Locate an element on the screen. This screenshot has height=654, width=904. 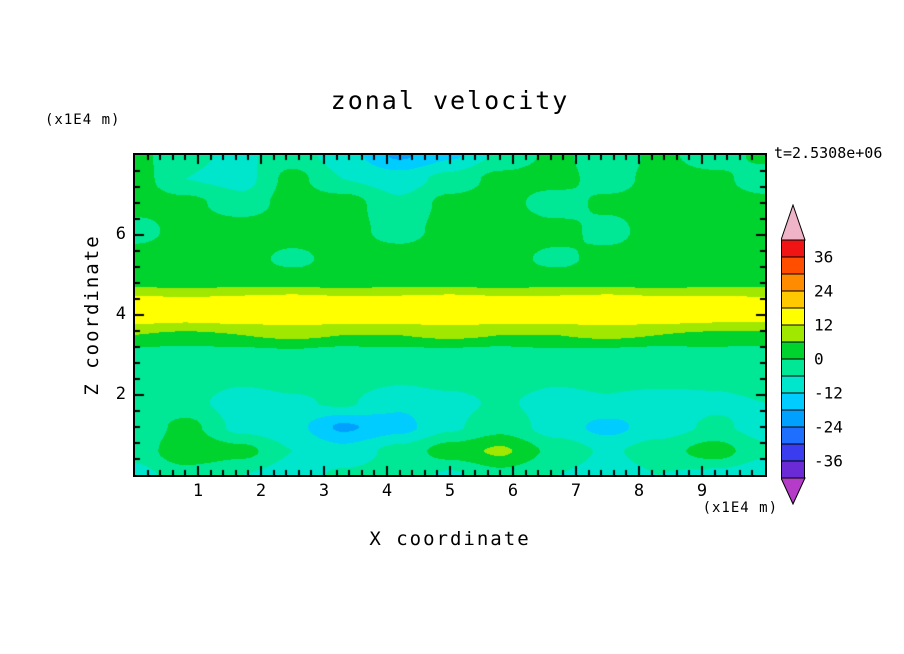
x-tick-label: 9 is located at coordinates (702, 491).